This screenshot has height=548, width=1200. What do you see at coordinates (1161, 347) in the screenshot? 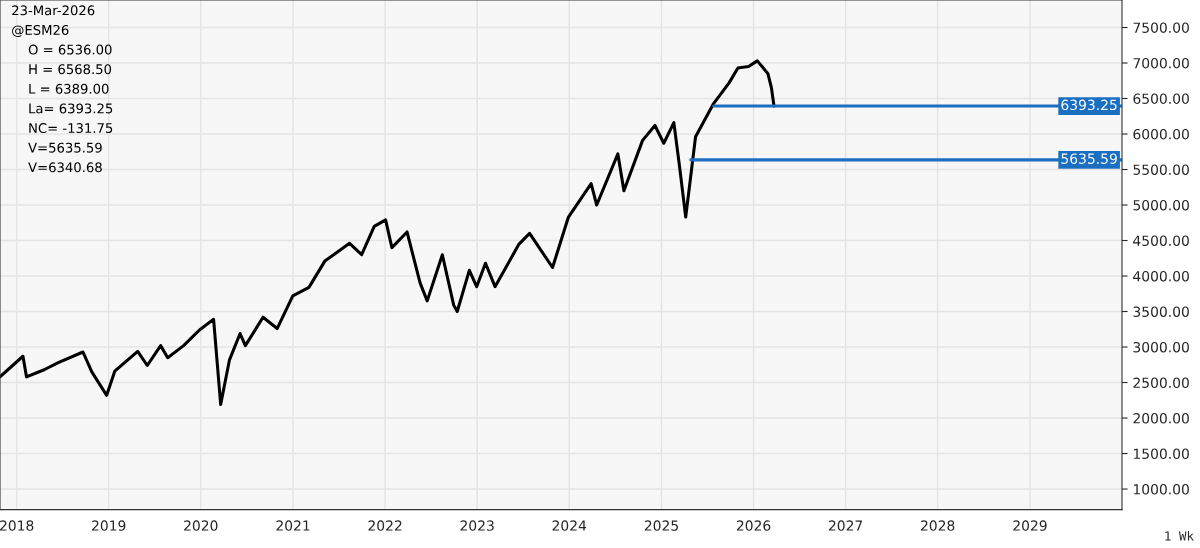
I see `y-tick-label: 3000.00` at bounding box center [1161, 347].